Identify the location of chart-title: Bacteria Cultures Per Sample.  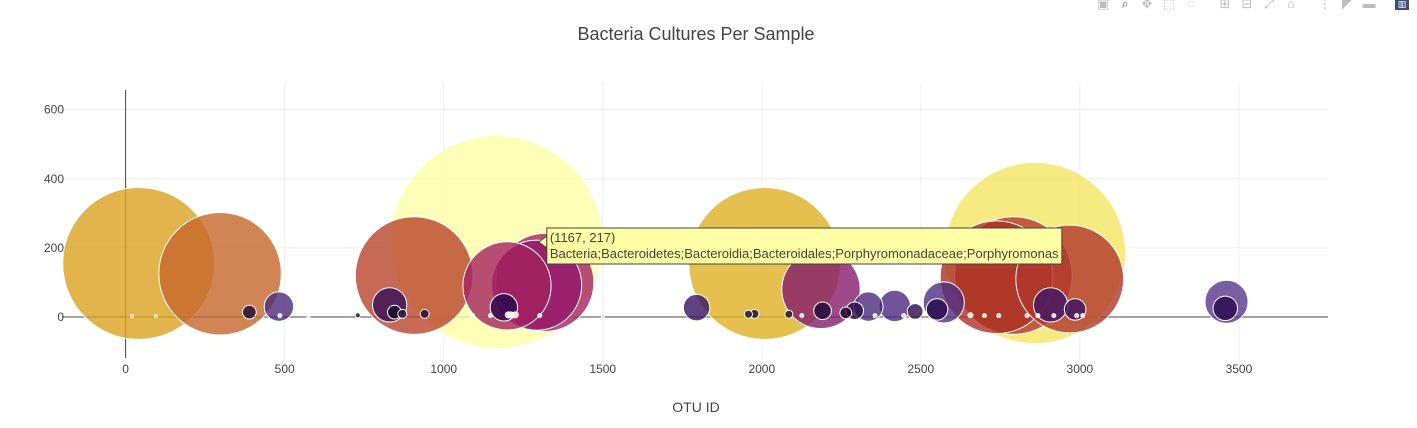
(695, 34).